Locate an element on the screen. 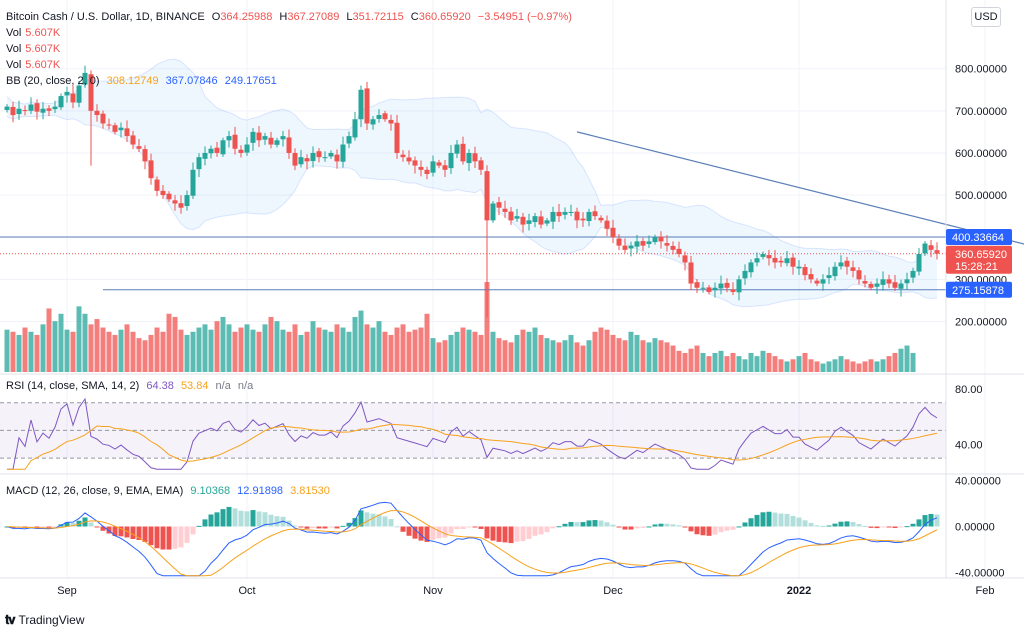 The height and width of the screenshot is (638, 1024). vol-label: Vol is located at coordinates (14, 33).